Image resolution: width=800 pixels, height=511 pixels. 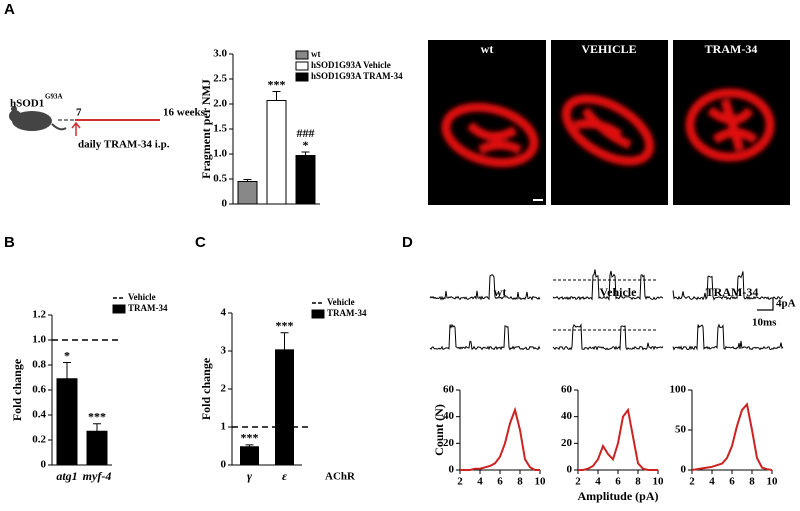 What do you see at coordinates (439, 430) in the screenshot?
I see `y-axis-label: Count (N)` at bounding box center [439, 430].